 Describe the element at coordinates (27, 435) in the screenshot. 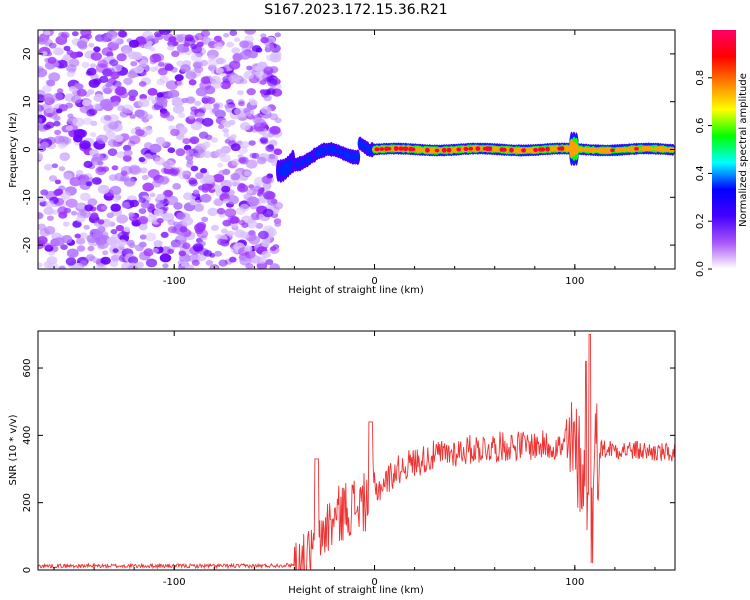

I see `snr-y-tick-label: 400` at that location.